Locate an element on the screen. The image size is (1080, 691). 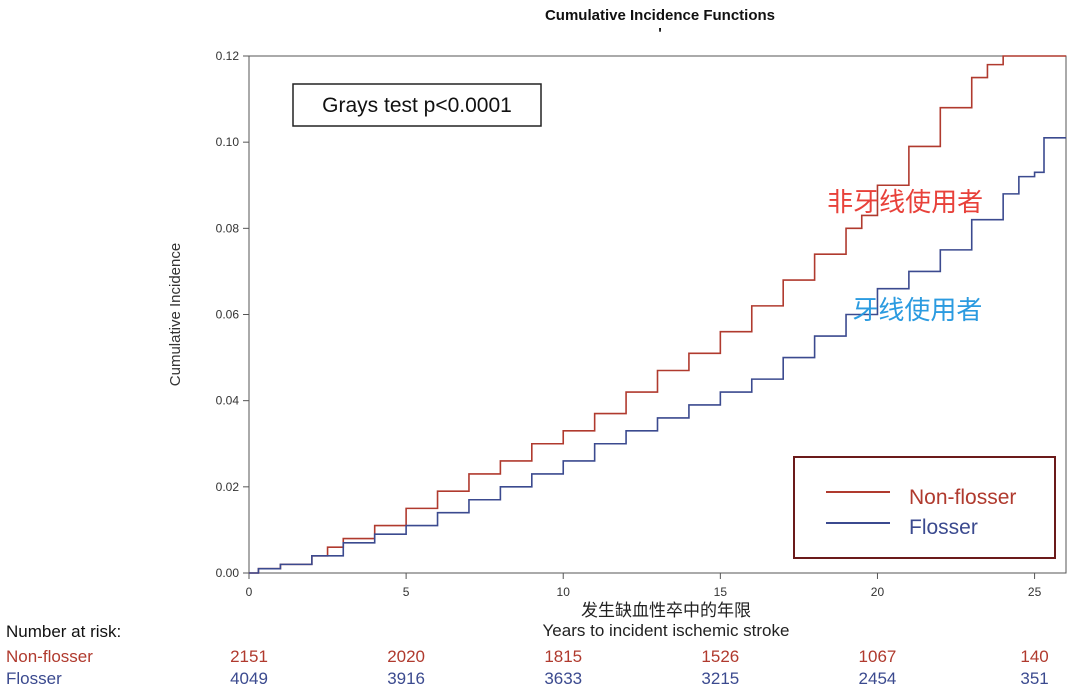
y-tick-label: 0.06 is located at coordinates (228, 315).